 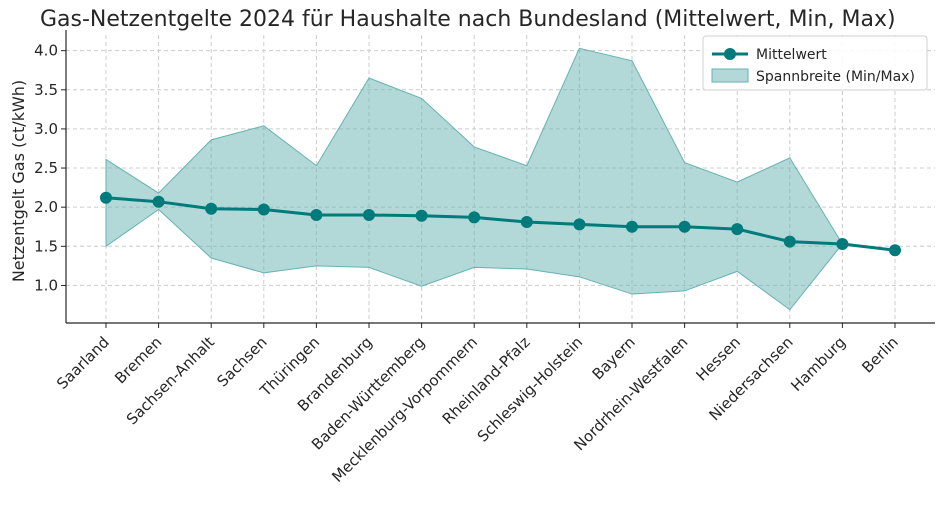 I want to click on legend: Mittelwert Spannbreite (Min/Max), so click(x=815, y=63).